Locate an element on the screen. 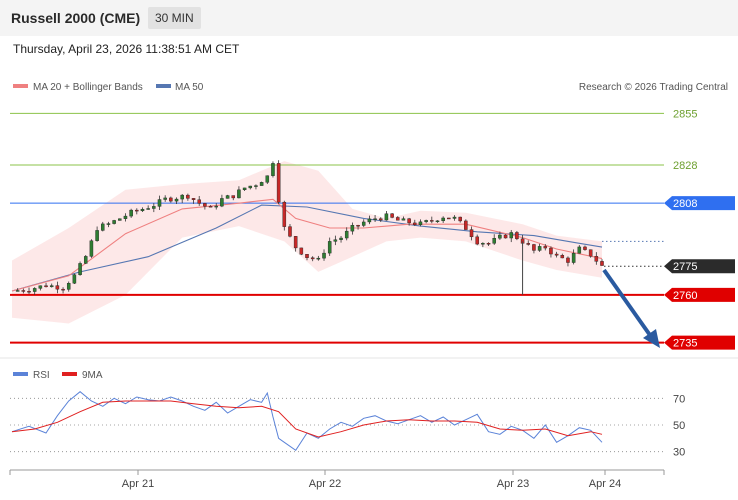 The image size is (738, 500). legend-rsi-ma-swatch is located at coordinates (69, 374).